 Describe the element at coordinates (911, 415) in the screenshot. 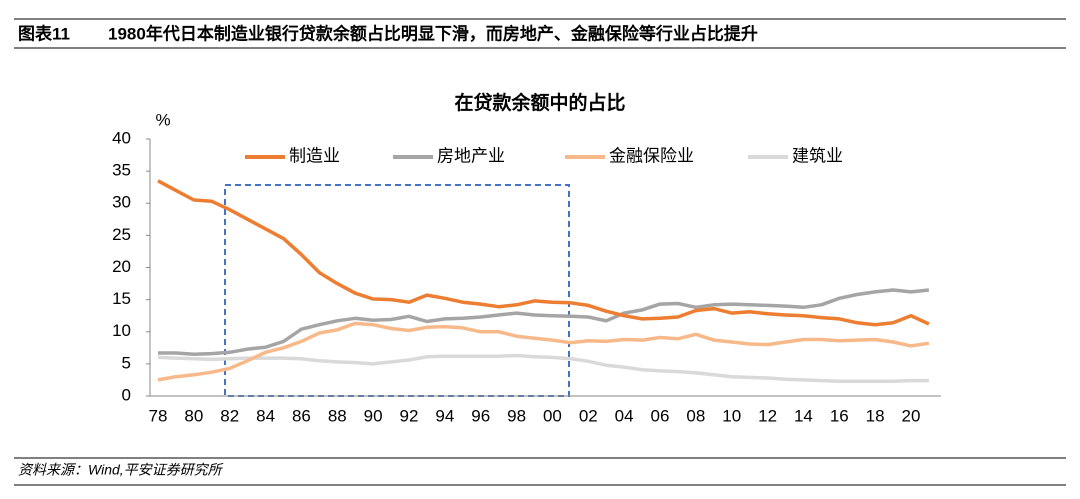

I see `x-tick-label: 20` at that location.